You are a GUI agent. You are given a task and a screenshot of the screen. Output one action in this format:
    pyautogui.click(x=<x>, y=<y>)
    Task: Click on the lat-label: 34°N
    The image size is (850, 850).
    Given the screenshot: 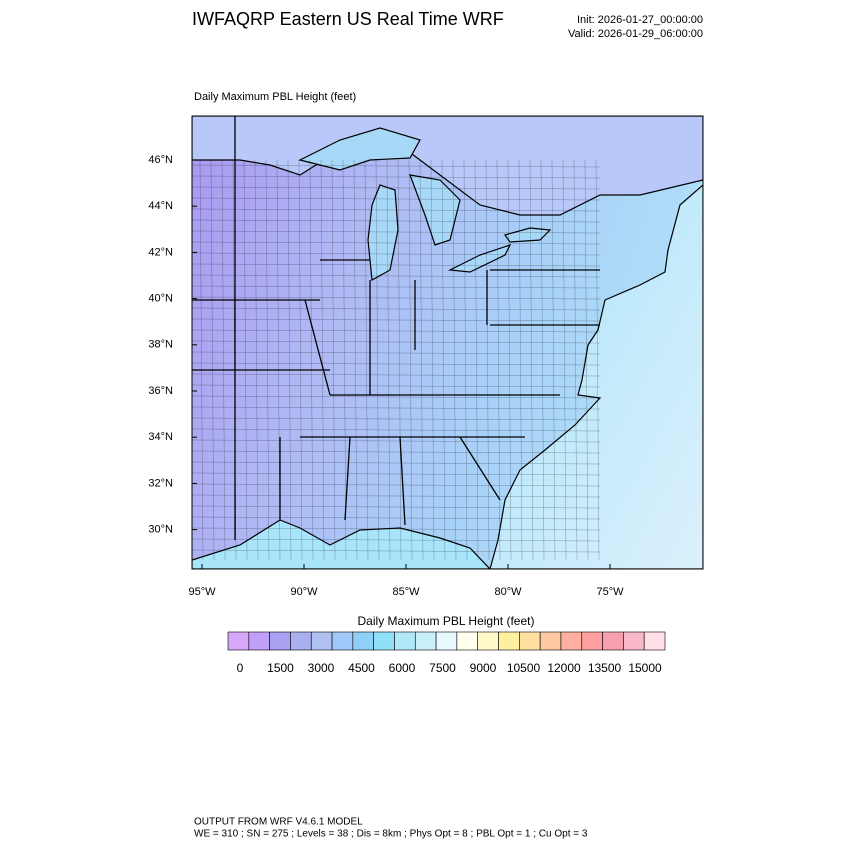 What is the action you would take?
    pyautogui.click(x=160, y=437)
    